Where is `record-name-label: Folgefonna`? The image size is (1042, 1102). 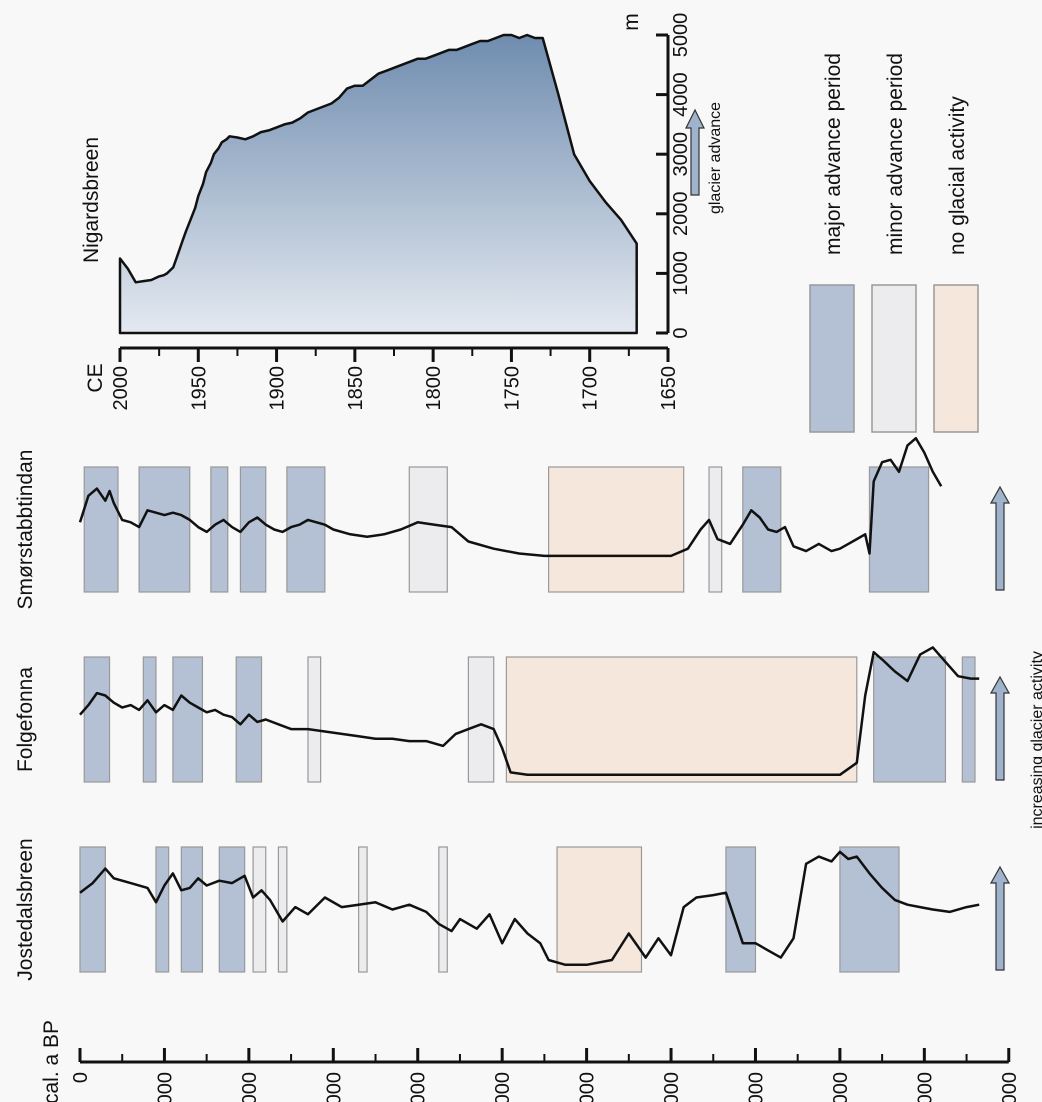 record-name-label: Folgefonna is located at coordinates (25, 719).